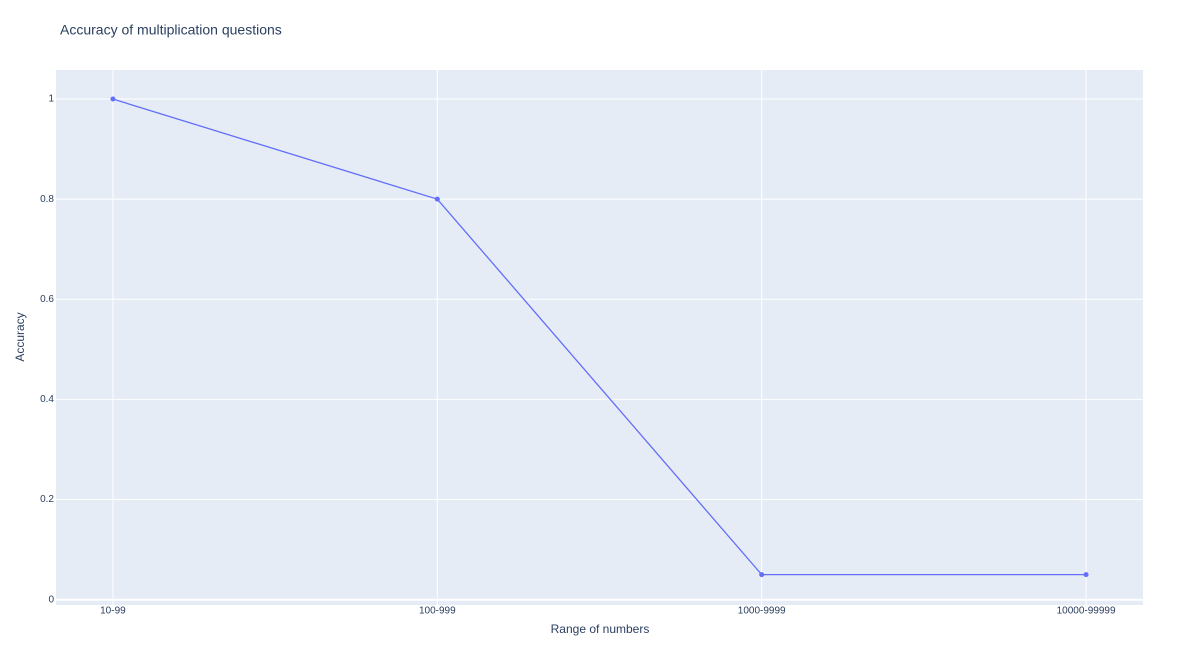 The width and height of the screenshot is (1200, 661). Describe the element at coordinates (437, 611) in the screenshot. I see `x-tick-label: 100-999` at that location.